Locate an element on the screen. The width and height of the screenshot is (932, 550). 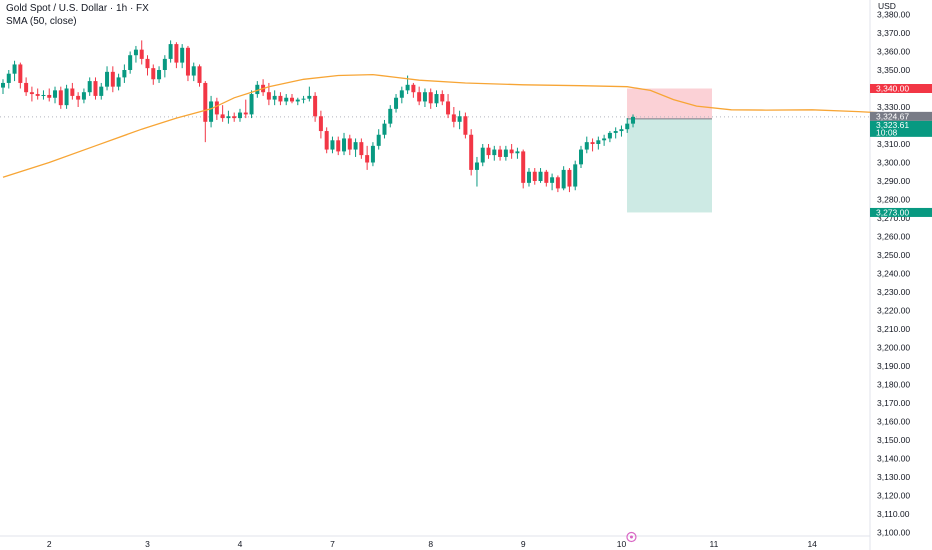
symbol-title: Gold Spot / U.S. Dollar · 1h · FX is located at coordinates (77, 8).